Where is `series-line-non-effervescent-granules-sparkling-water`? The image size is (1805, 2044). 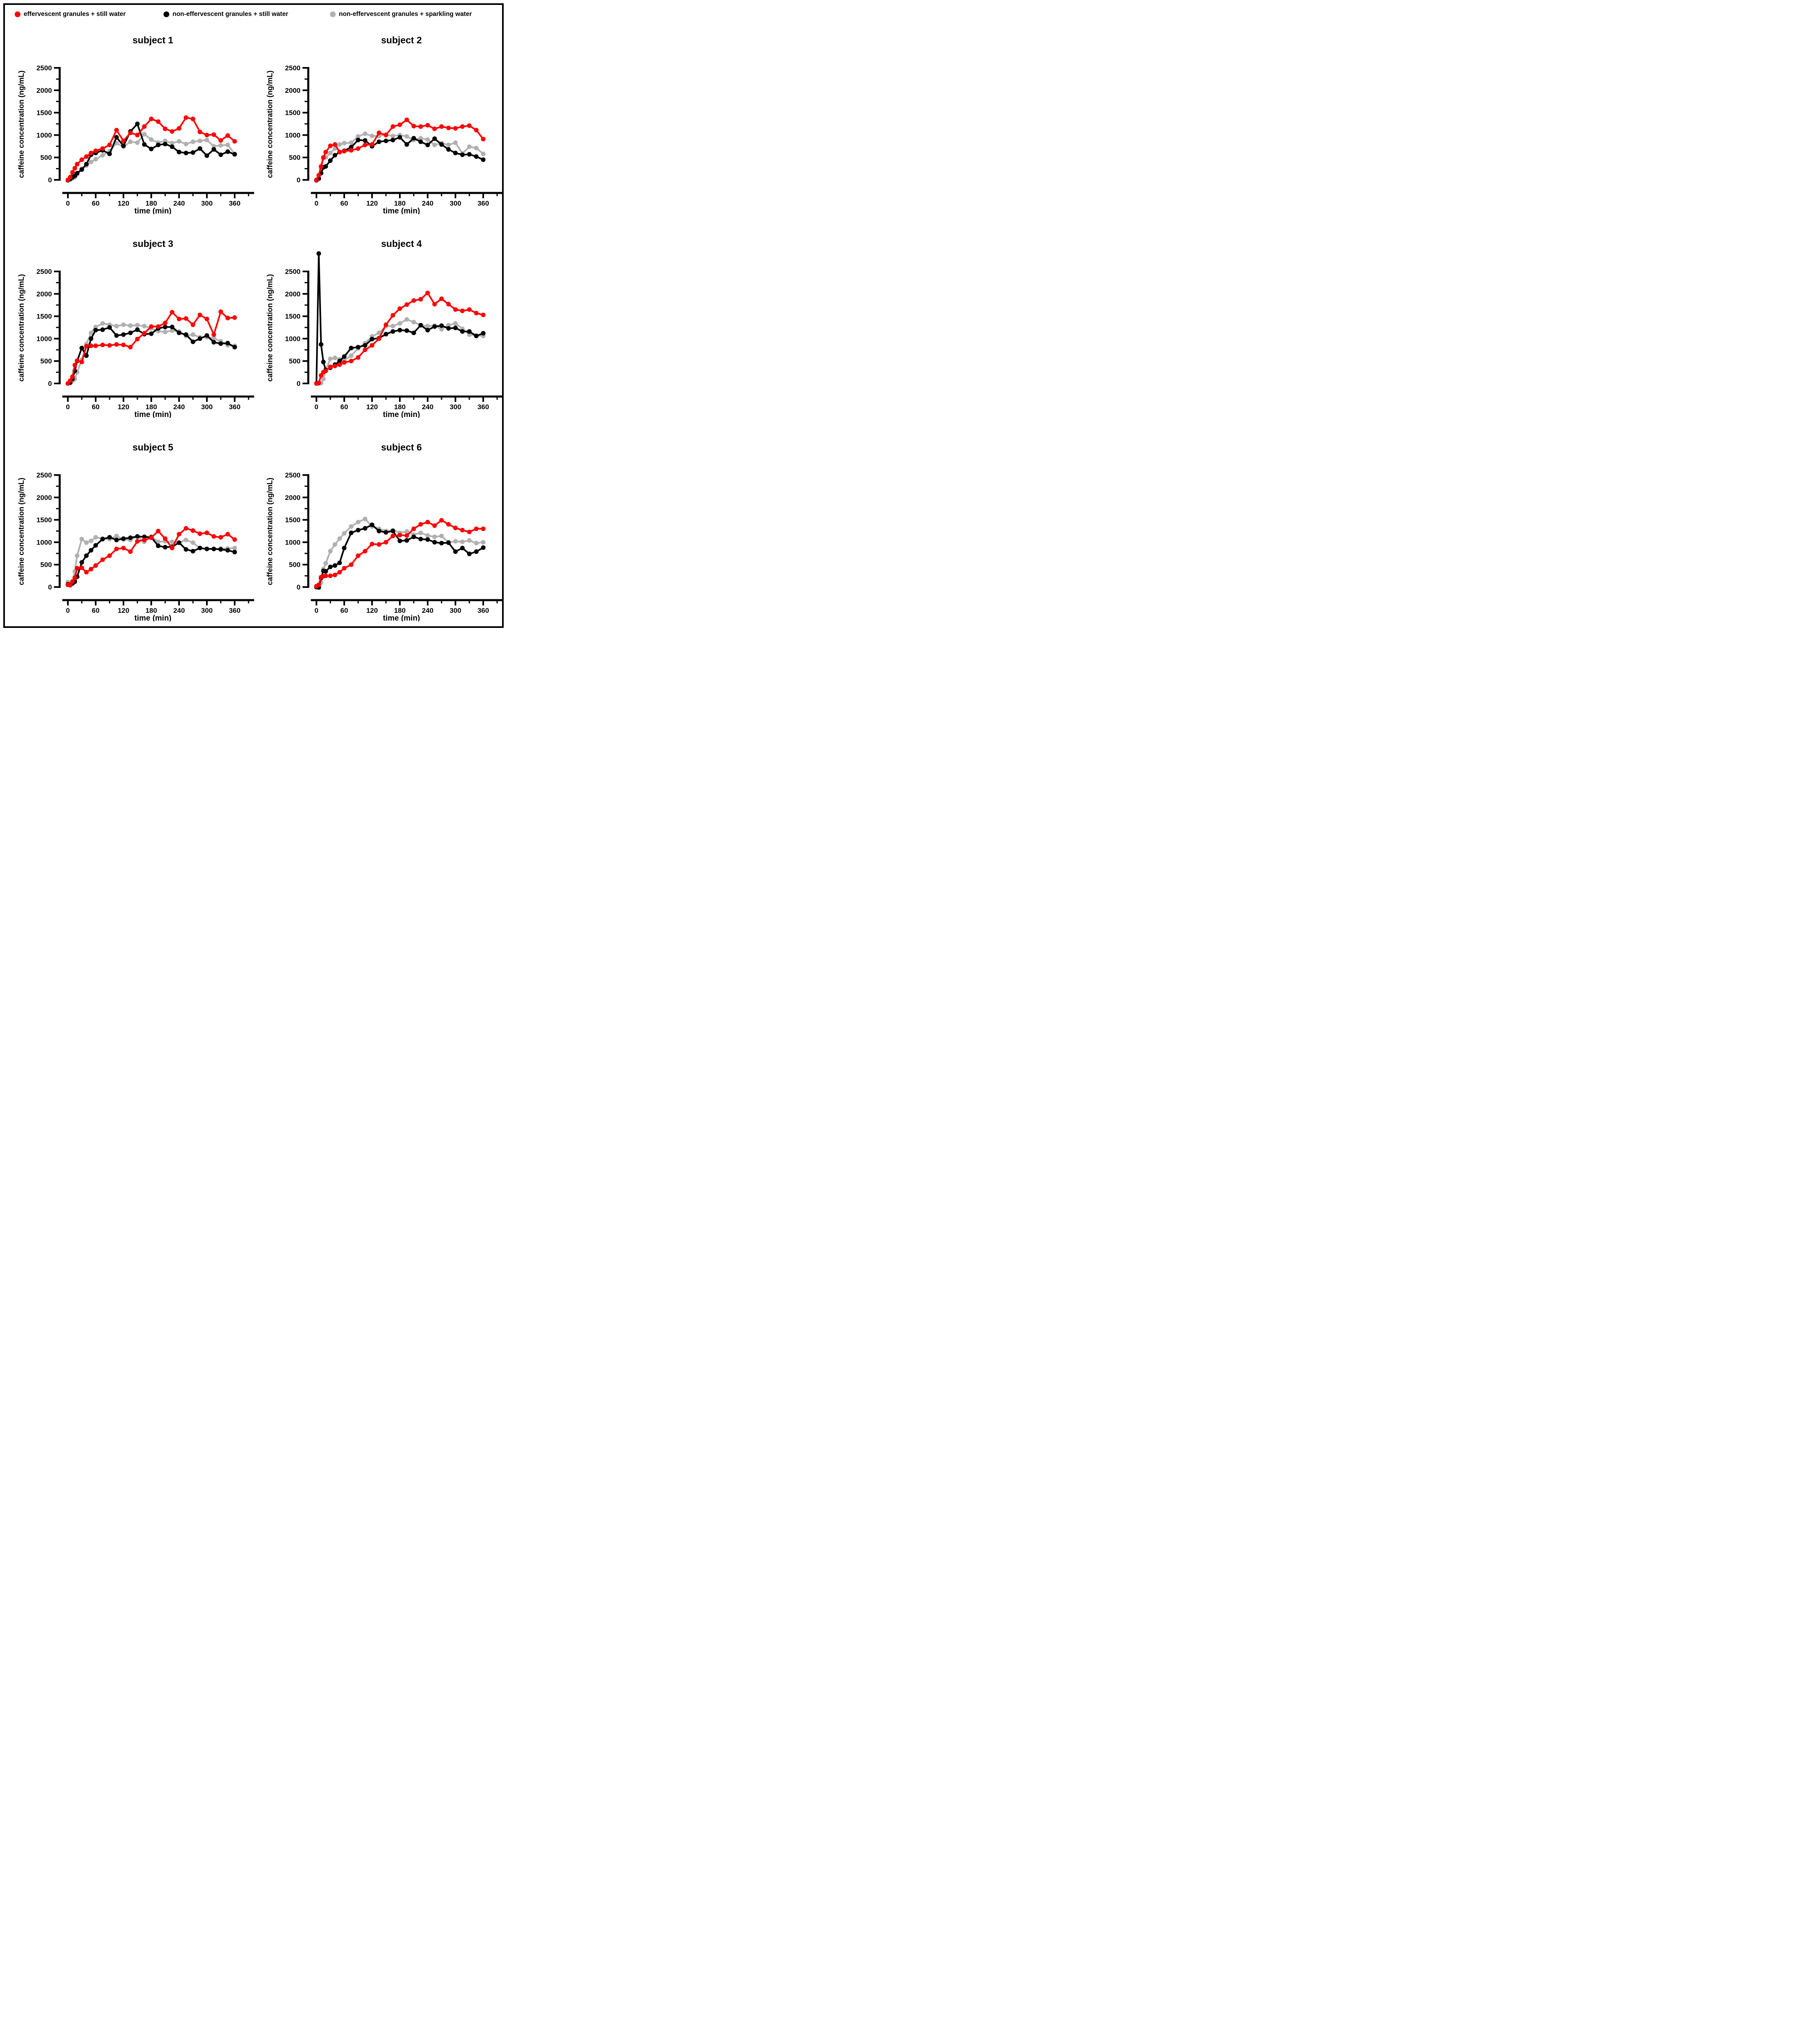 series-line-non-effervescent-granules-sparkling-water is located at coordinates (400, 157).